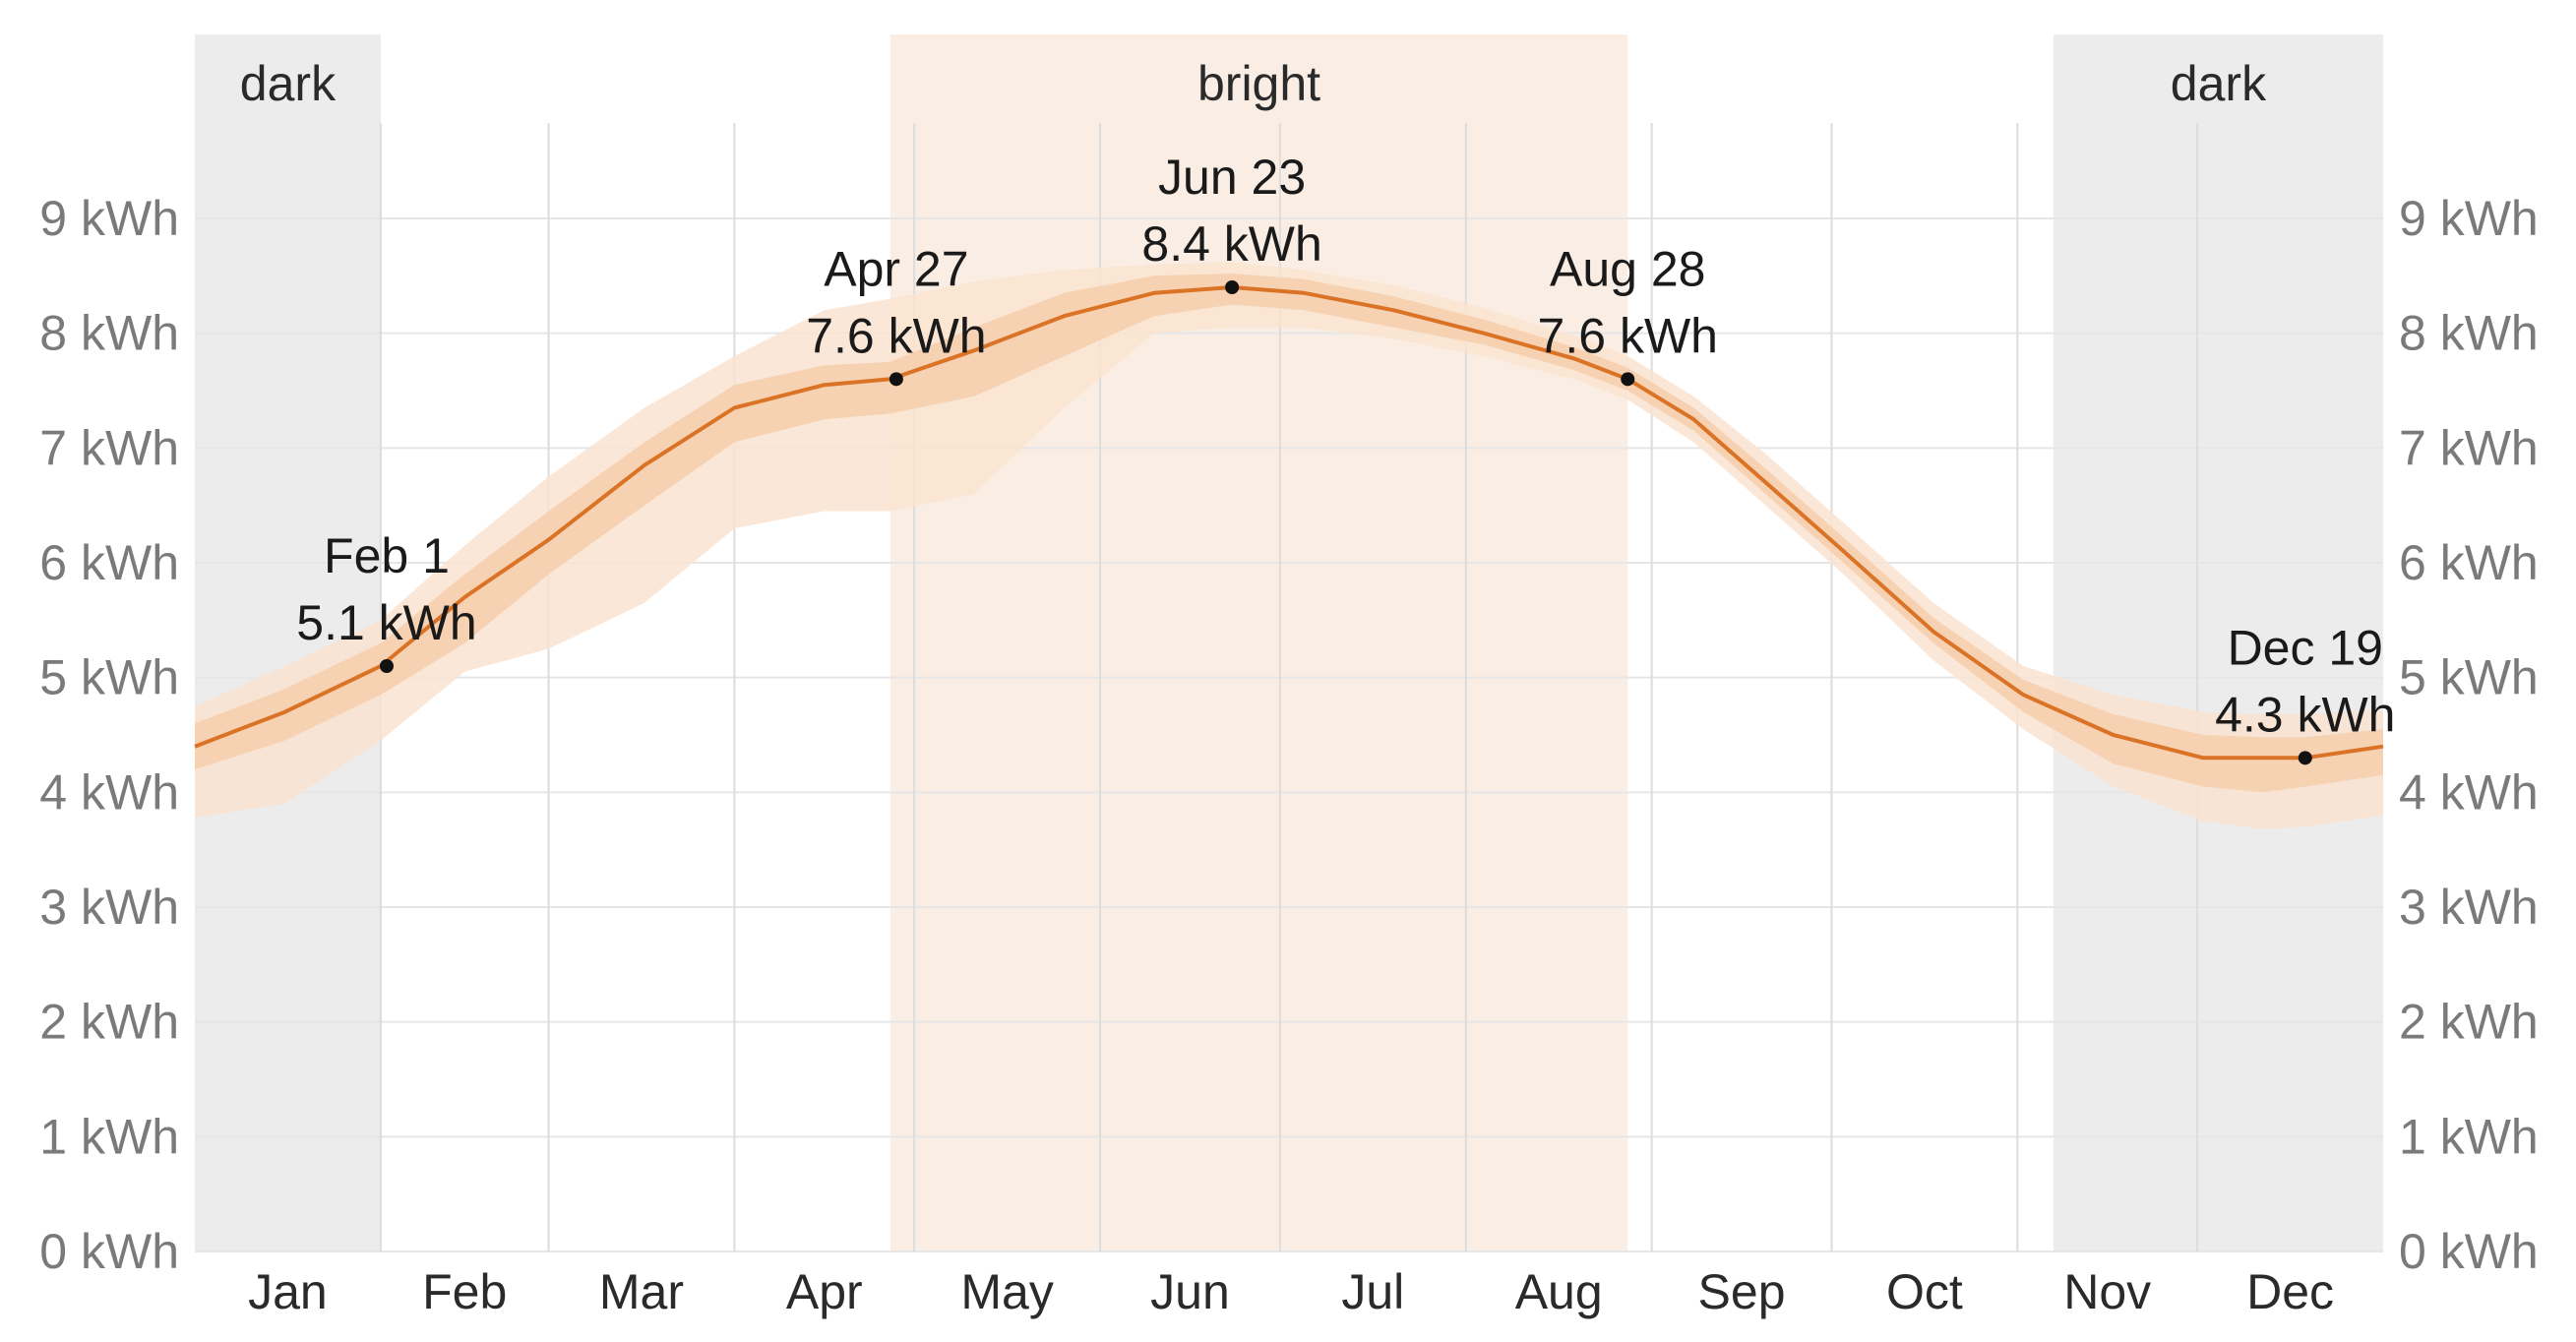 The height and width of the screenshot is (1342, 2576). Describe the element at coordinates (1372, 1291) in the screenshot. I see `month-label-Jul: Jul` at that location.